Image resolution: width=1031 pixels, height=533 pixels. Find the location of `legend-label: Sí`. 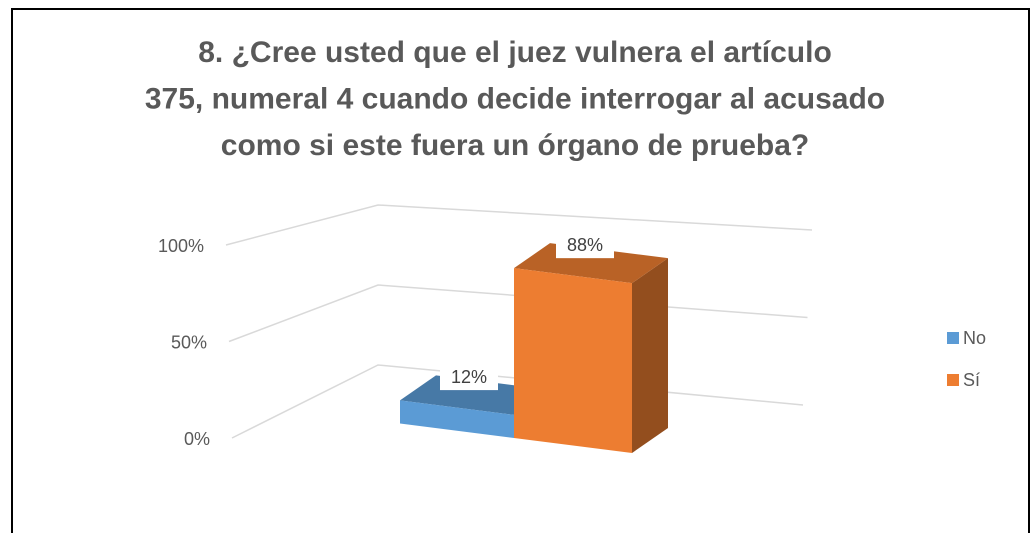

legend-label: Sí is located at coordinates (971, 380).